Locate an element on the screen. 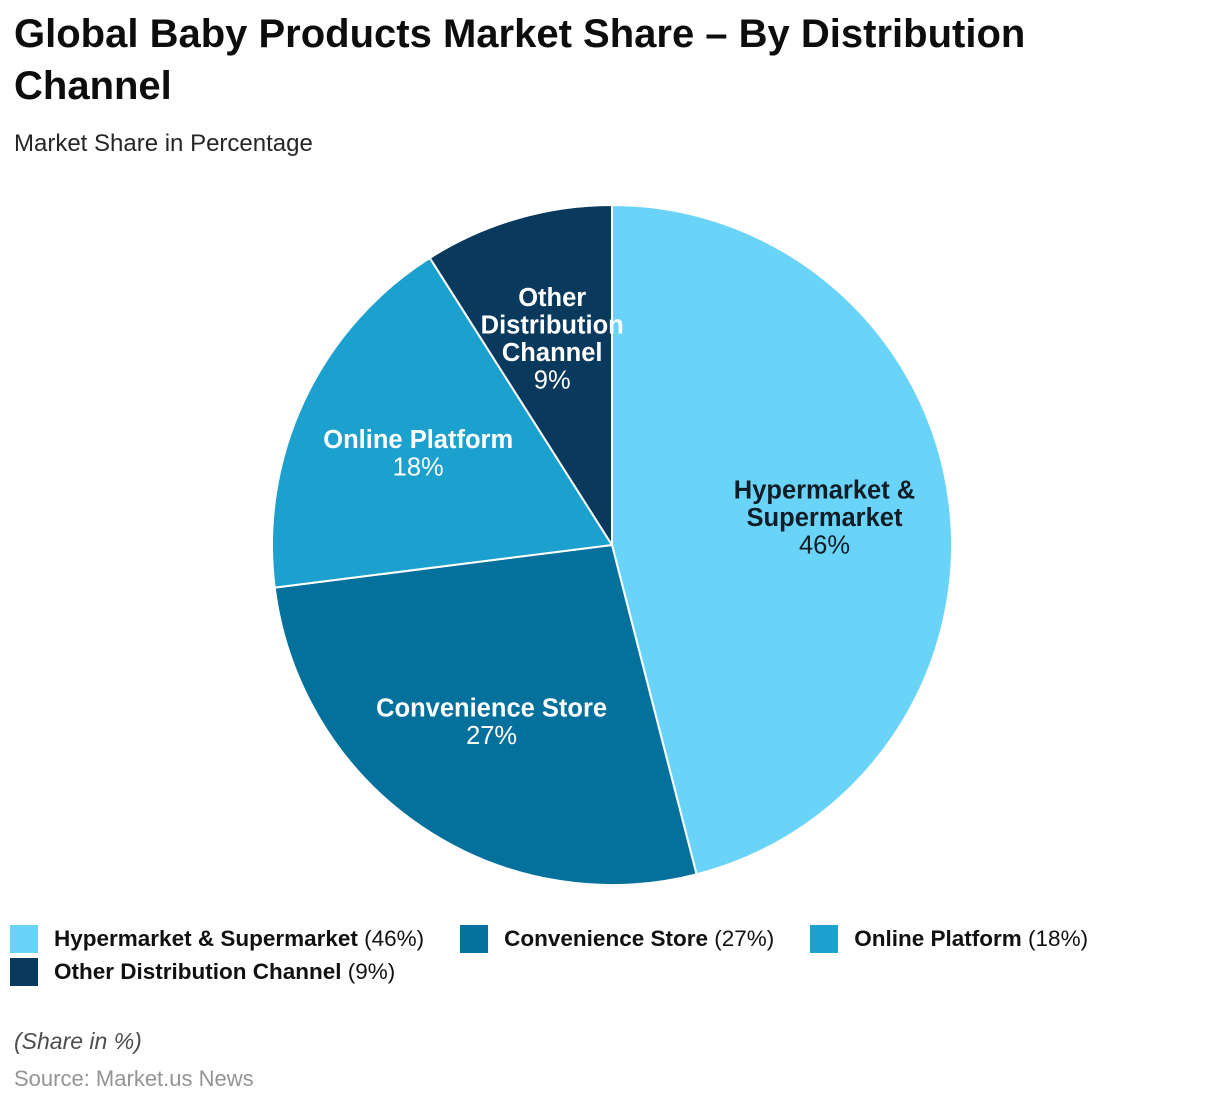  legend-item-other-distribution-channel: Other Distribution Channel (9%) is located at coordinates (202, 972).